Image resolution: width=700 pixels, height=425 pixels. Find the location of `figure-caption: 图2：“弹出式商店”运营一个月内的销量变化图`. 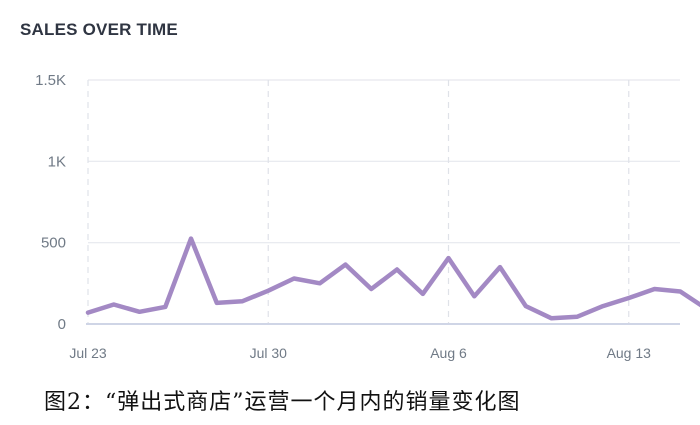

figure-caption: 图2：“弹出式商店”运营一个月内的销量变化图 is located at coordinates (282, 402).